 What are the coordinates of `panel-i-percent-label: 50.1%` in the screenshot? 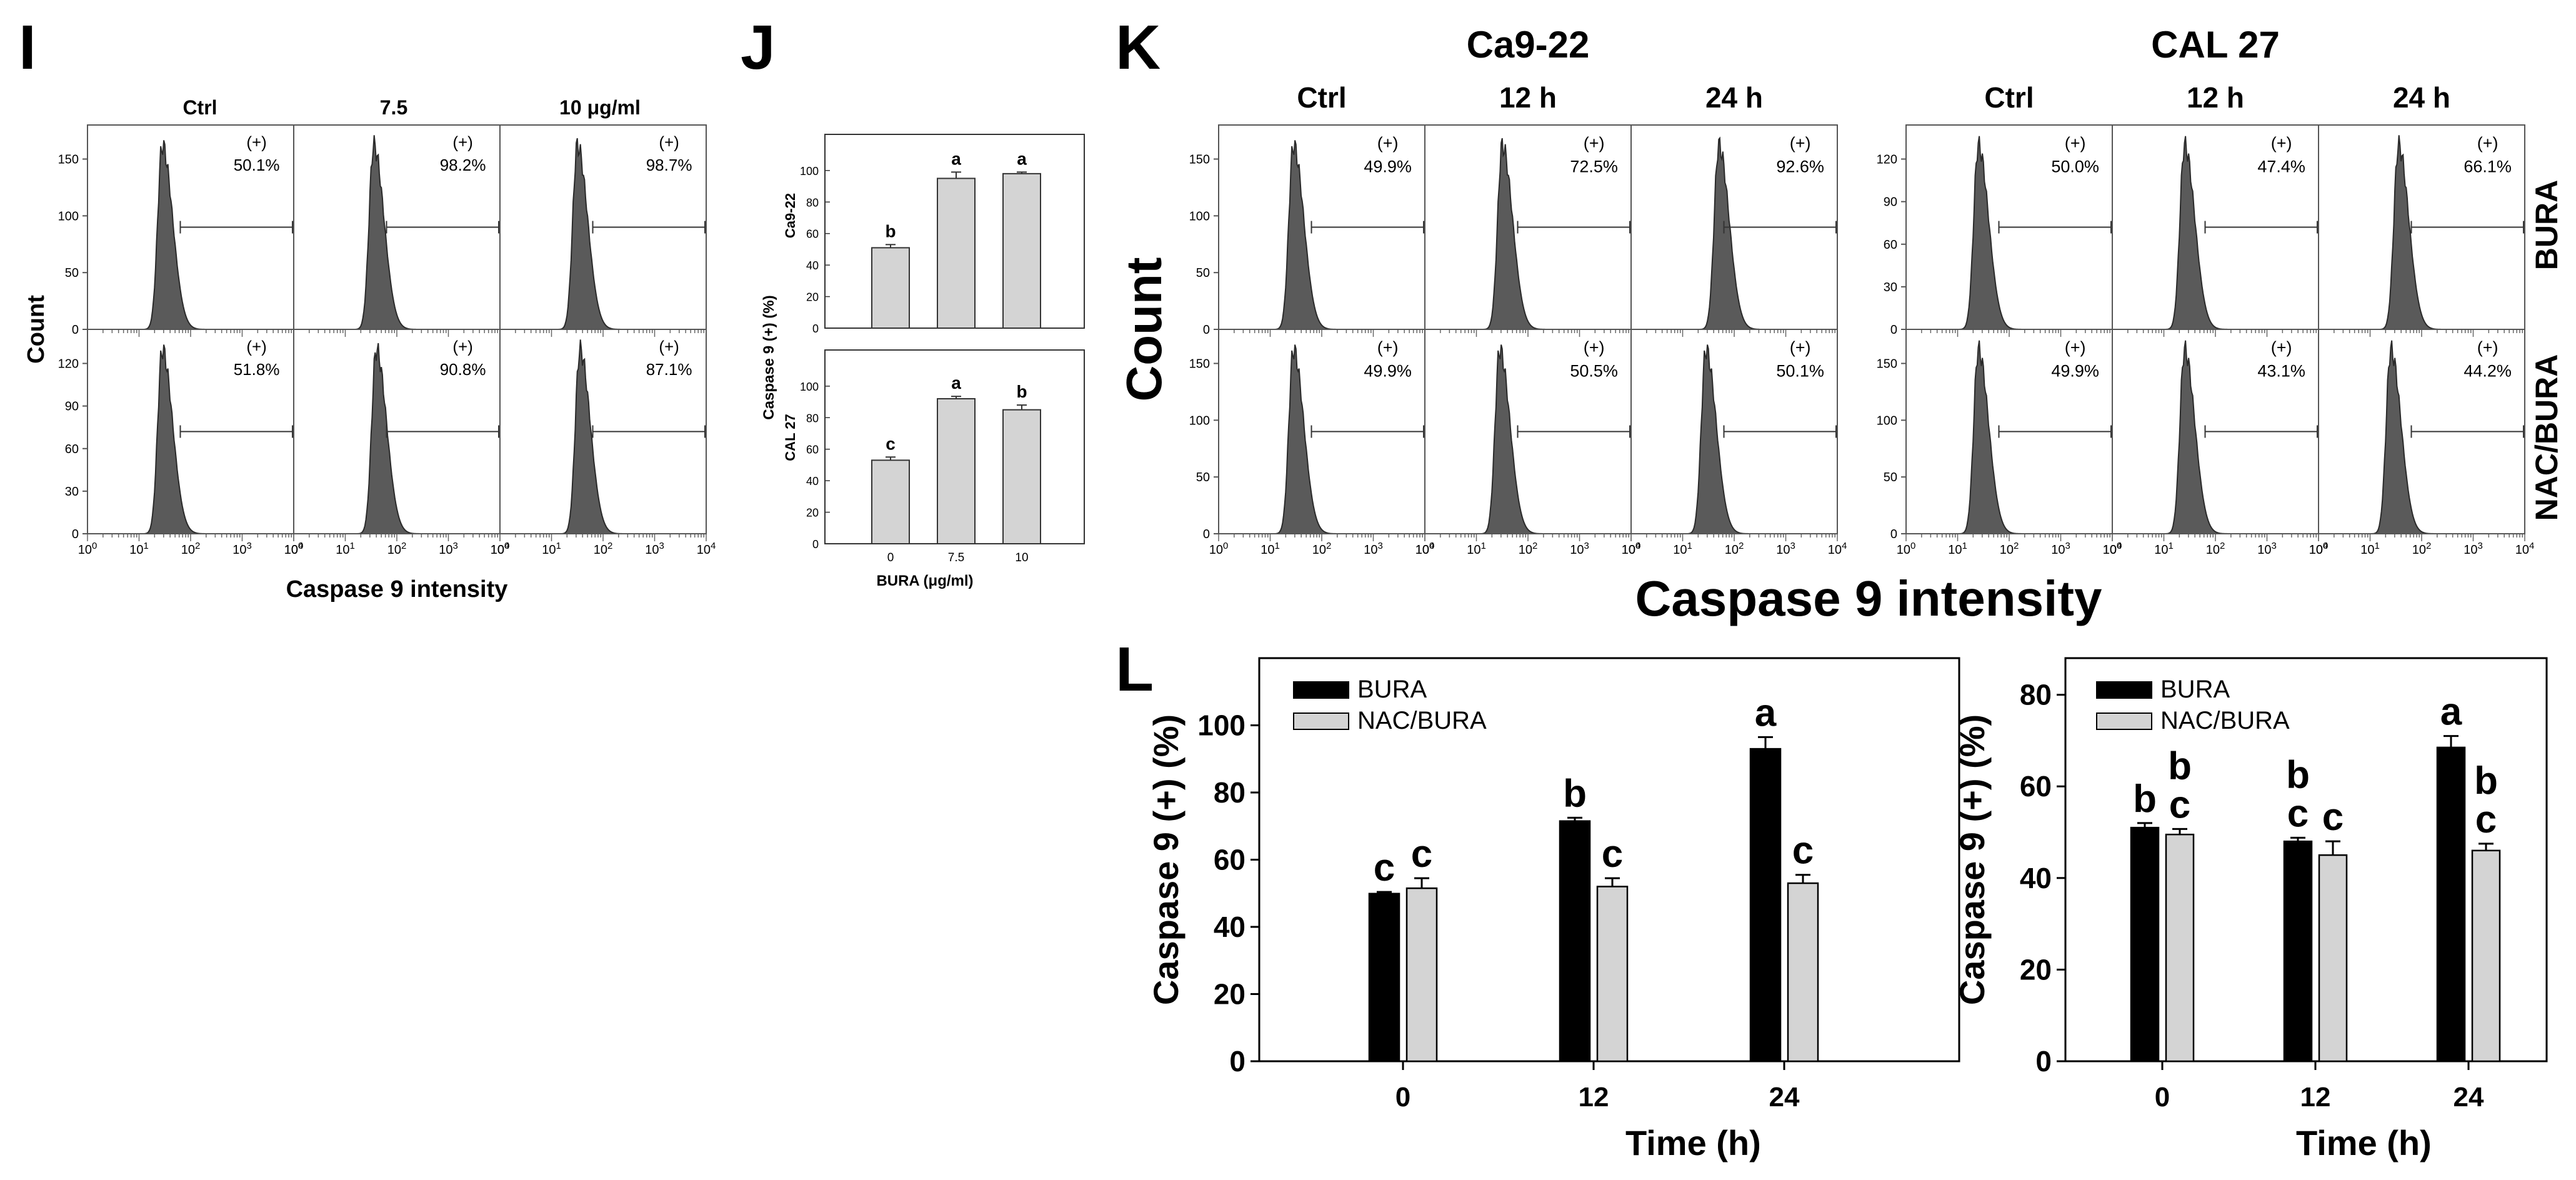 It's located at (257, 165).